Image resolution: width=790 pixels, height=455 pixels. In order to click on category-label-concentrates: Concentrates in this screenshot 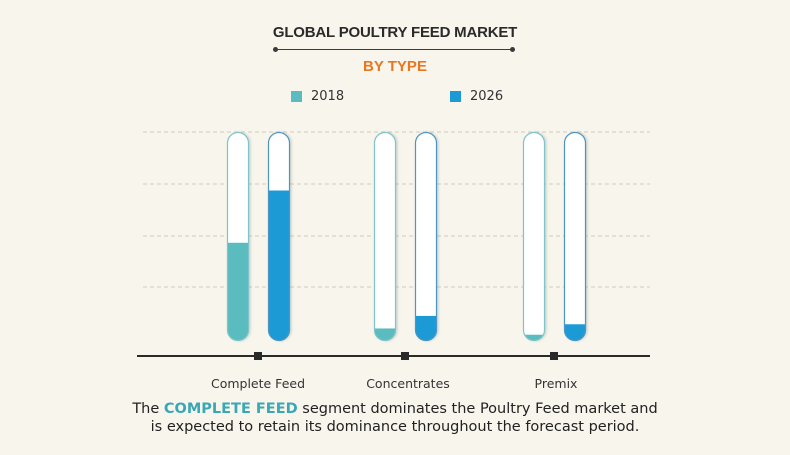, I will do `click(408, 383)`.